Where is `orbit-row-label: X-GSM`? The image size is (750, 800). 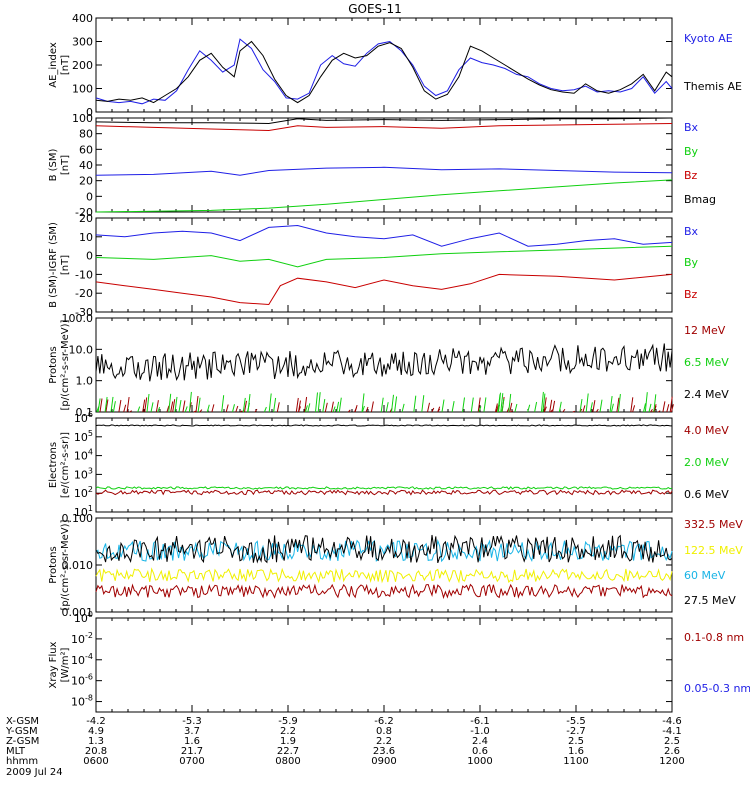
orbit-row-label: X-GSM is located at coordinates (22, 721).